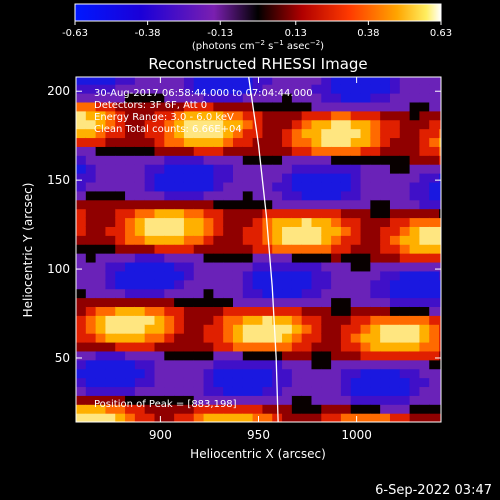 The image size is (500, 500). I want to click on annotation-line: Energy Range: 3.0 - 6.0 keV, so click(164, 117).